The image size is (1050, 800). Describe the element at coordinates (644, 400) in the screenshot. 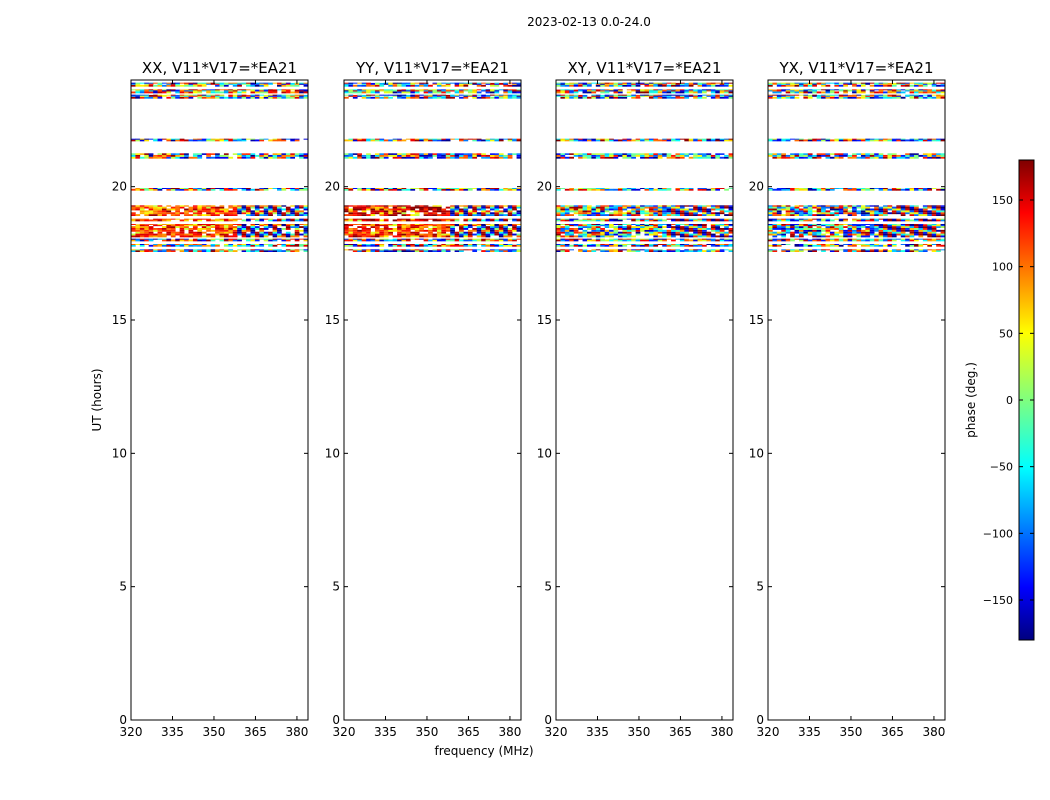

I see `plot-frame` at that location.